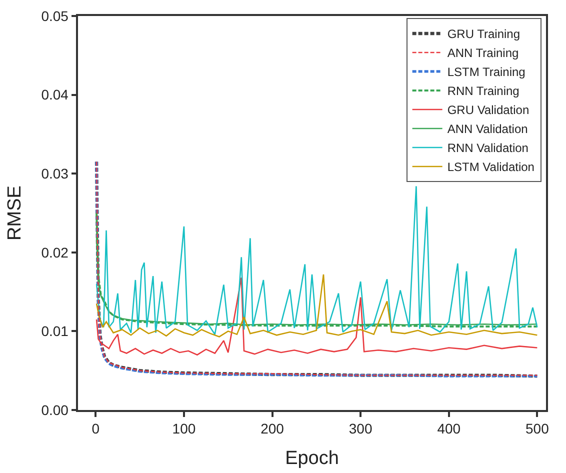 The height and width of the screenshot is (473, 566). Describe the element at coordinates (449, 428) in the screenshot. I see `x-tick-label: 400` at that location.